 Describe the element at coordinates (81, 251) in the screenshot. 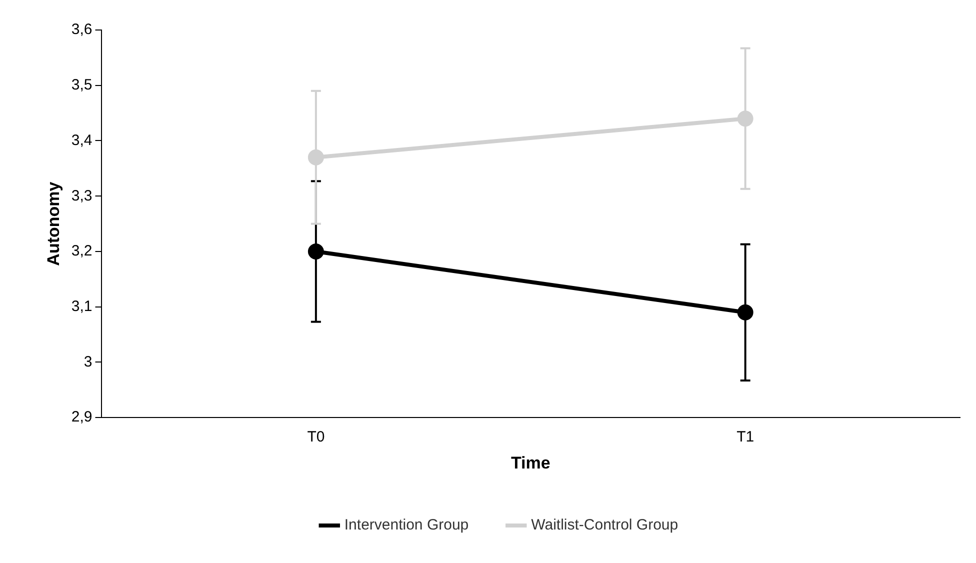

I see `y-tick-label: 3,2` at that location.